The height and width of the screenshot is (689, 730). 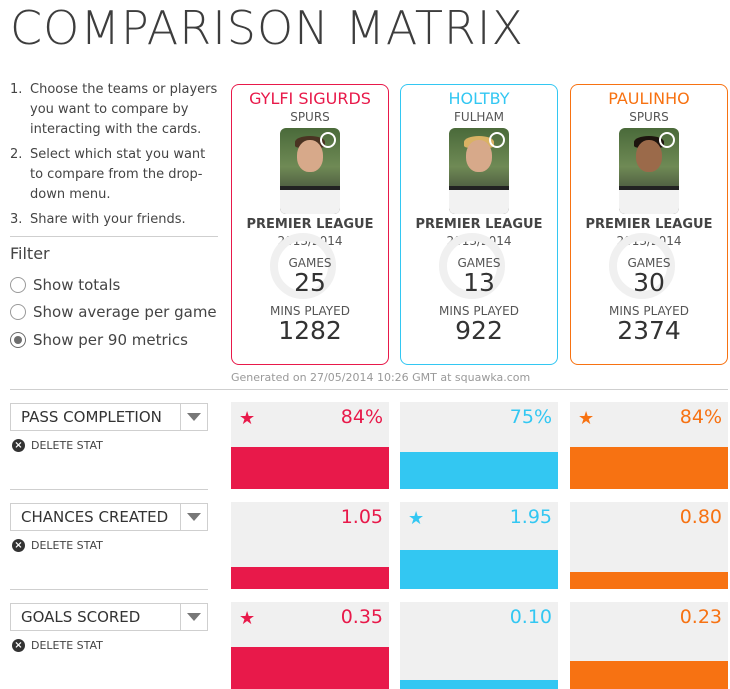 What do you see at coordinates (649, 545) in the screenshot?
I see `stat-box: ★ 0.80` at bounding box center [649, 545].